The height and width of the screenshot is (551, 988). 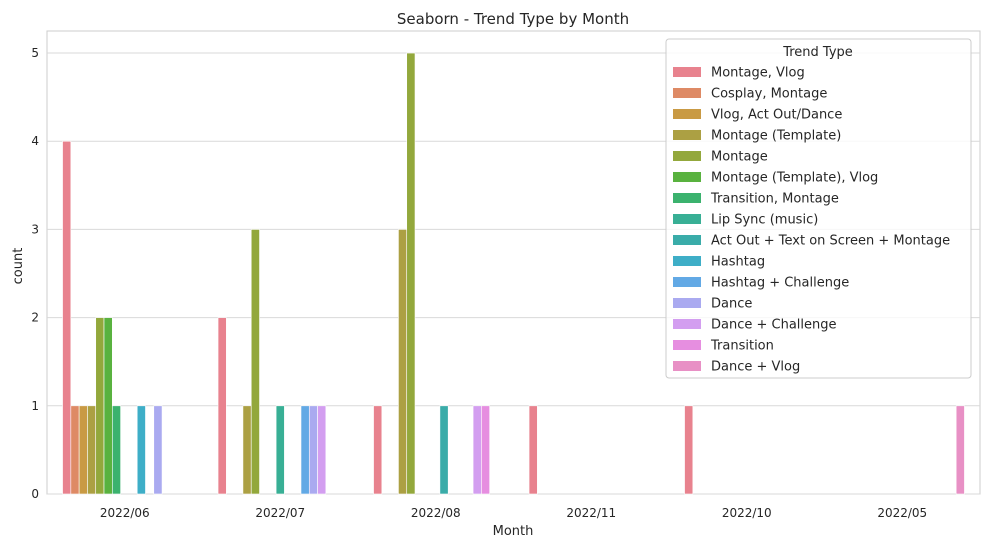 I want to click on x-tick-label: 2022/07, so click(x=280, y=513).